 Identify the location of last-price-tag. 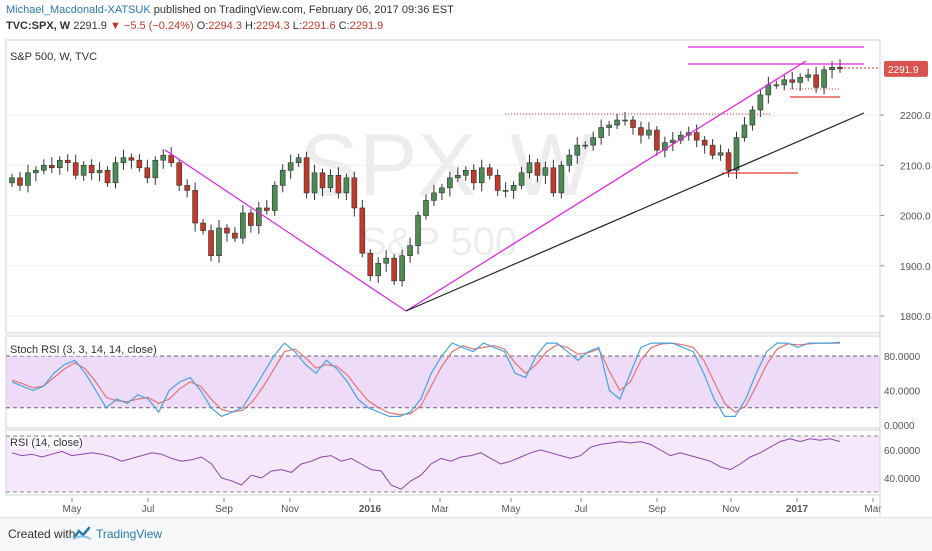
(906, 68).